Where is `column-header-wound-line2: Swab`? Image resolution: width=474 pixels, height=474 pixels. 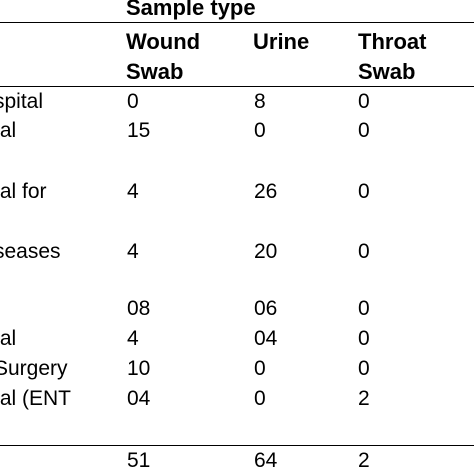 column-header-wound-line2: Swab is located at coordinates (155, 71).